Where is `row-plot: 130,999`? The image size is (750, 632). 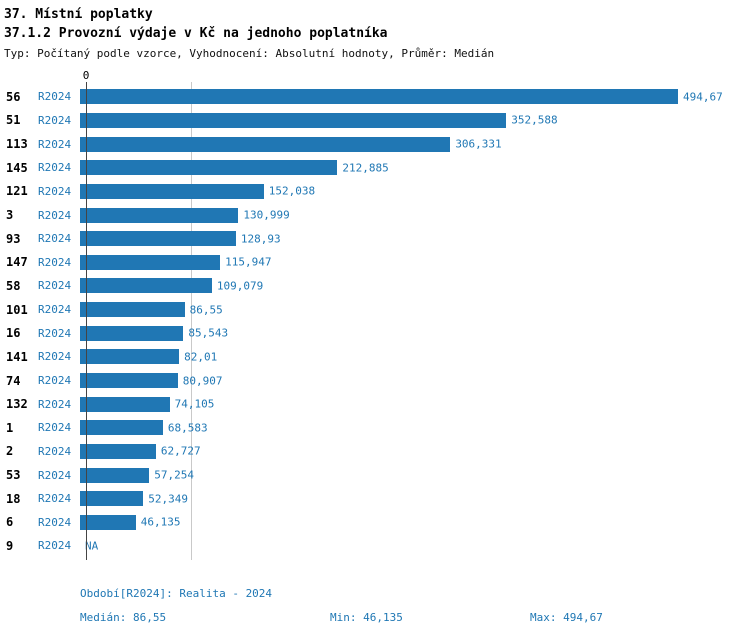 row-plot: 130,999 is located at coordinates (415, 215).